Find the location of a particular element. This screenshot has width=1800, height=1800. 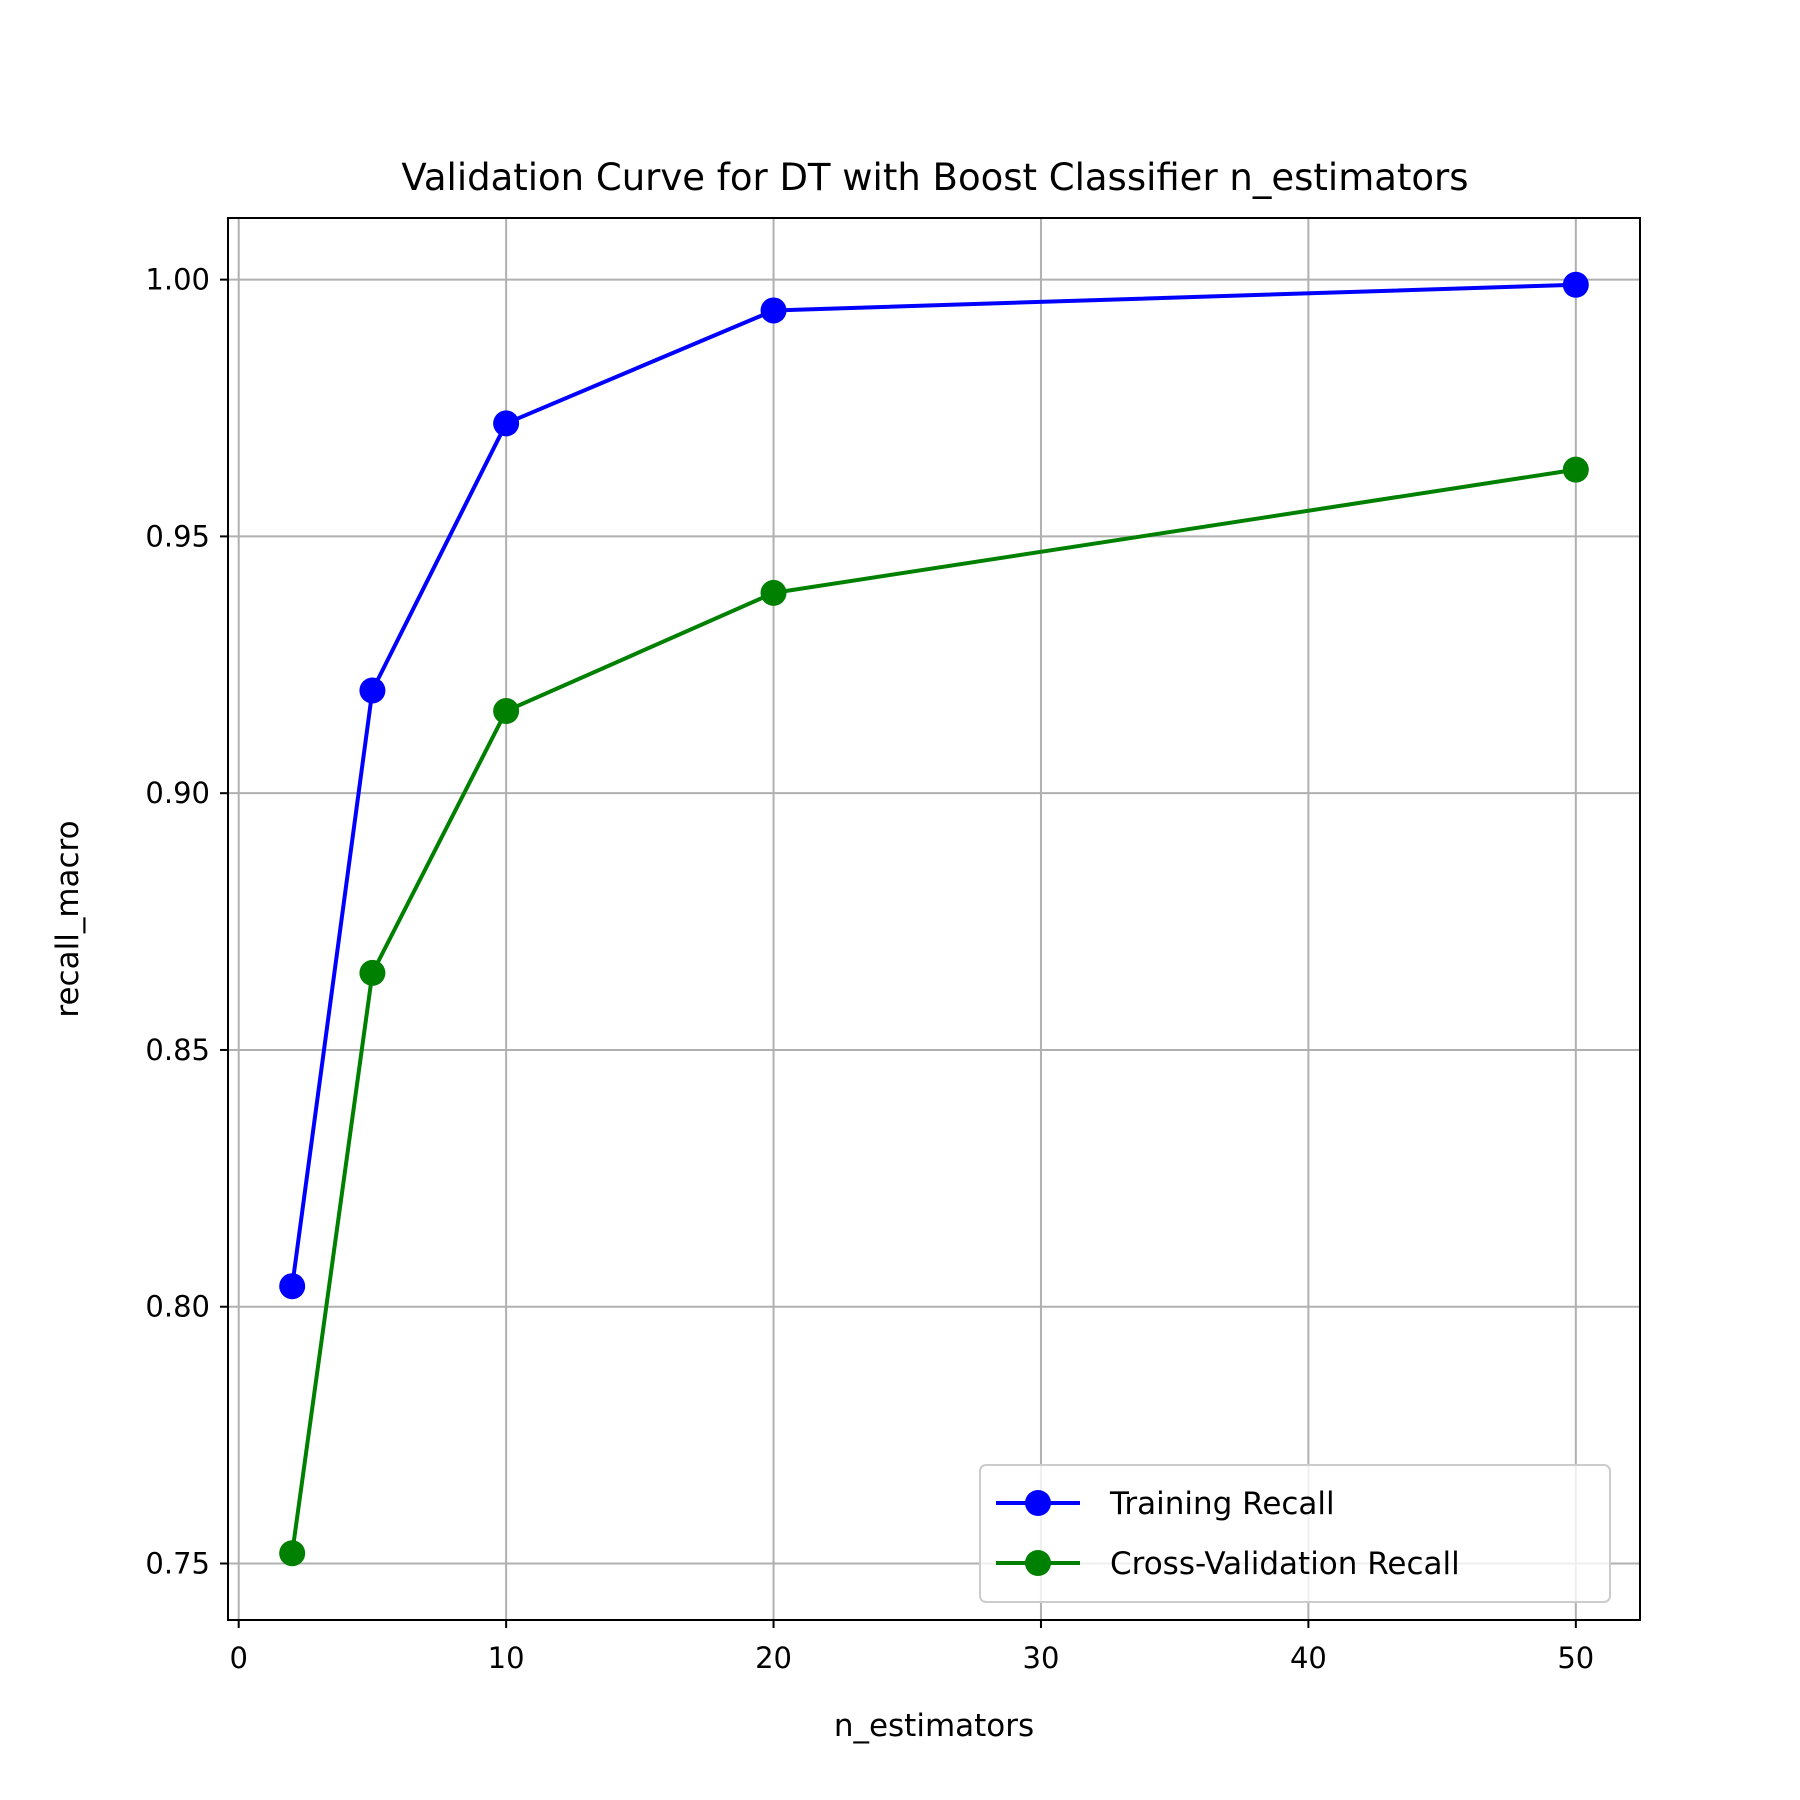

x-axis-label: n_estimators is located at coordinates (934, 1726).